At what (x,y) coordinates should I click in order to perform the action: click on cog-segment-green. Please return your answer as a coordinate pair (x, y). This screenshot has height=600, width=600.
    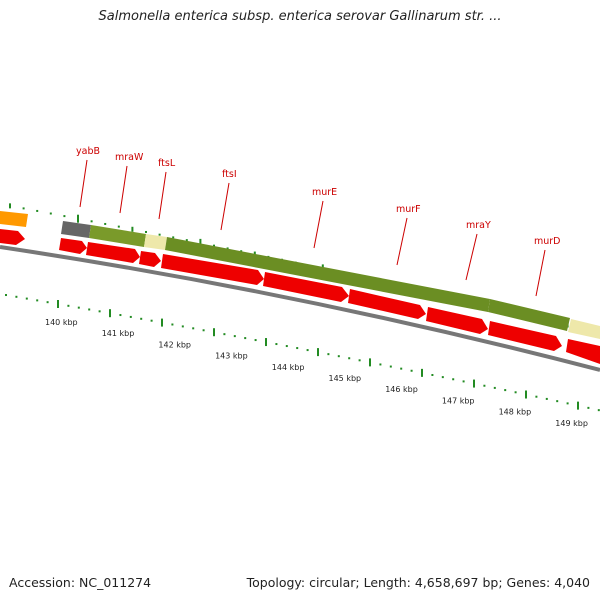
    Looking at the image, I should click on (327, 274).